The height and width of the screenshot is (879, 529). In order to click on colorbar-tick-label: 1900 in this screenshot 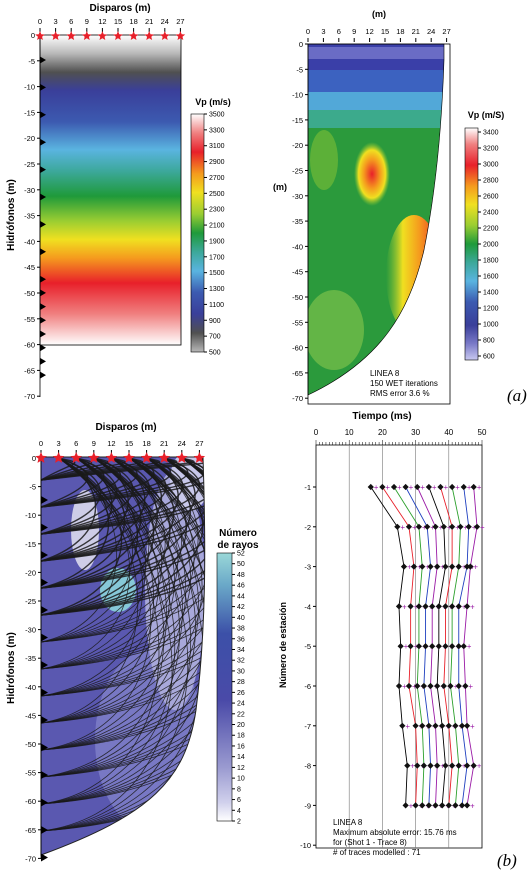, I will do `click(217, 241)`.